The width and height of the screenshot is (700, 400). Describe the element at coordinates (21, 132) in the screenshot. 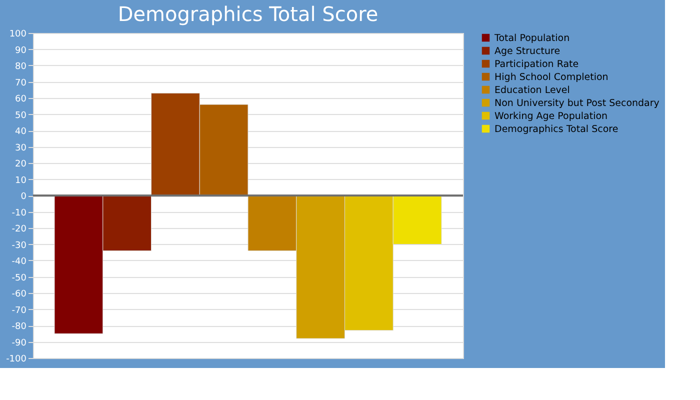

I see `y-tick-label: 40` at that location.